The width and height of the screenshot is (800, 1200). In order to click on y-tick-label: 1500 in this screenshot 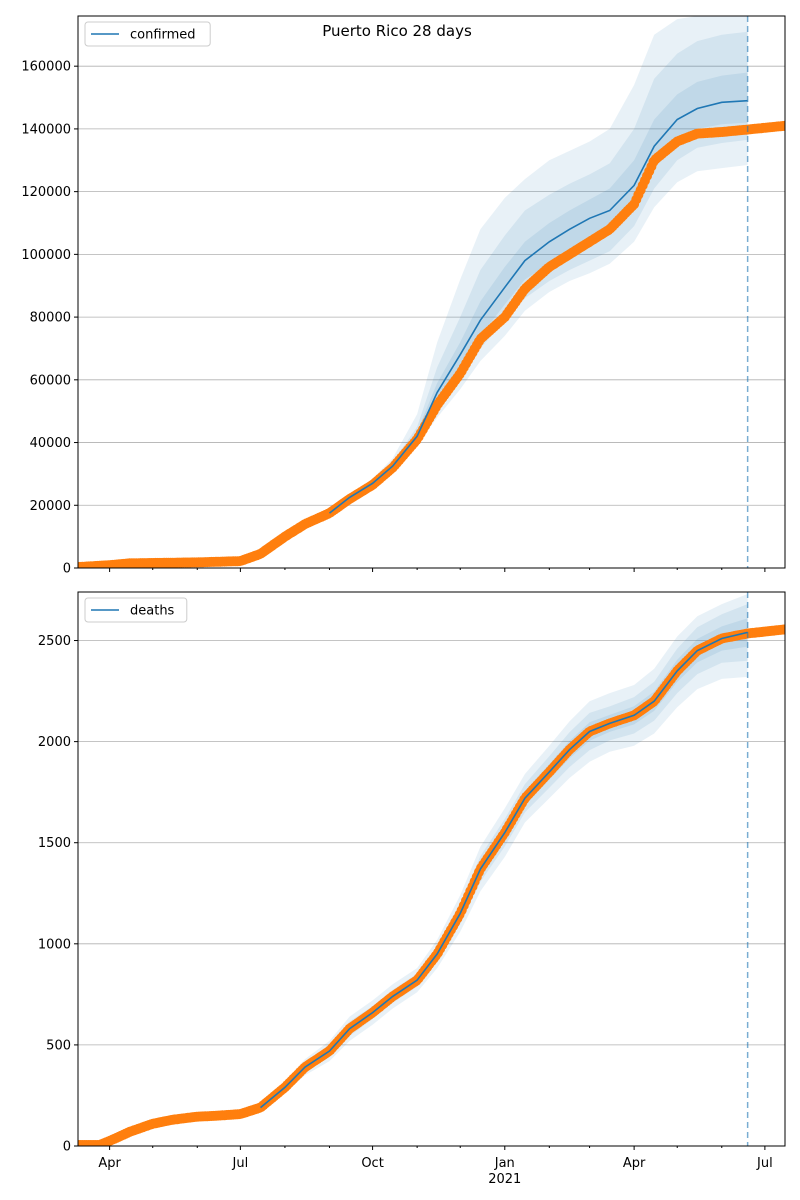, I will do `click(54, 843)`.